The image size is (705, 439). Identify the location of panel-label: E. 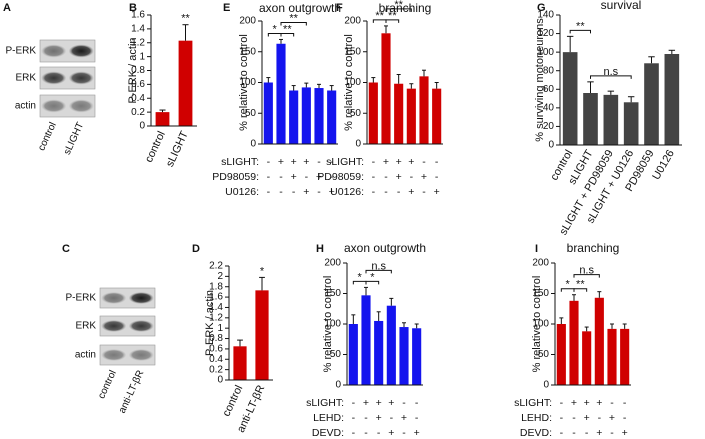
(226, 8).